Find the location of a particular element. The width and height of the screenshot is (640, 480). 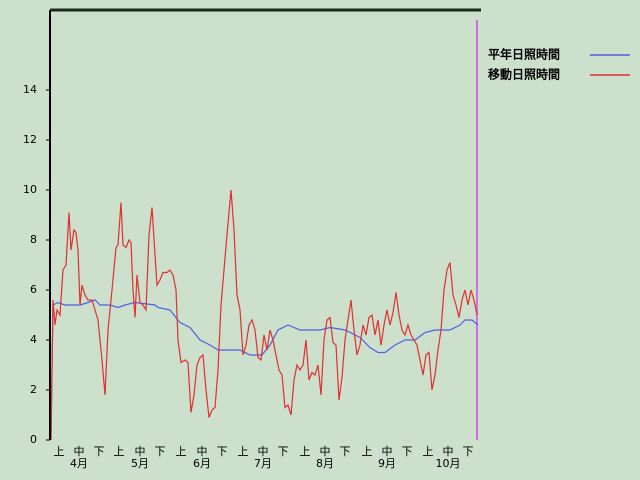

legend-label: 移動日照時間 is located at coordinates (524, 74).